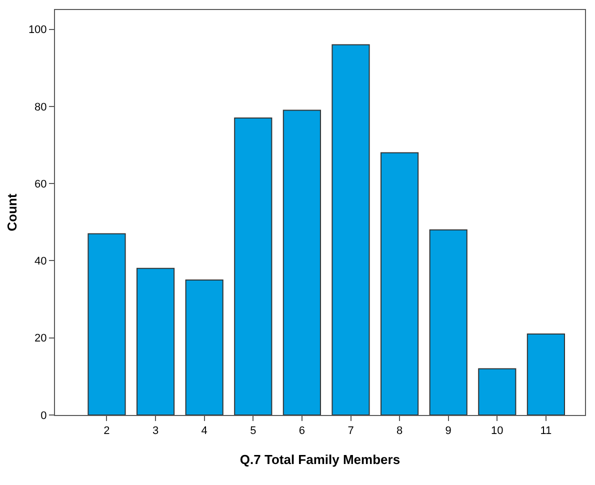  I want to click on y-tick-label: 60, so click(40, 184).